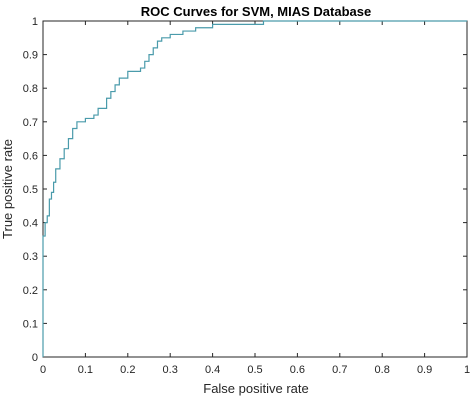  I want to click on x-tick-label: 0.7, so click(339, 370).